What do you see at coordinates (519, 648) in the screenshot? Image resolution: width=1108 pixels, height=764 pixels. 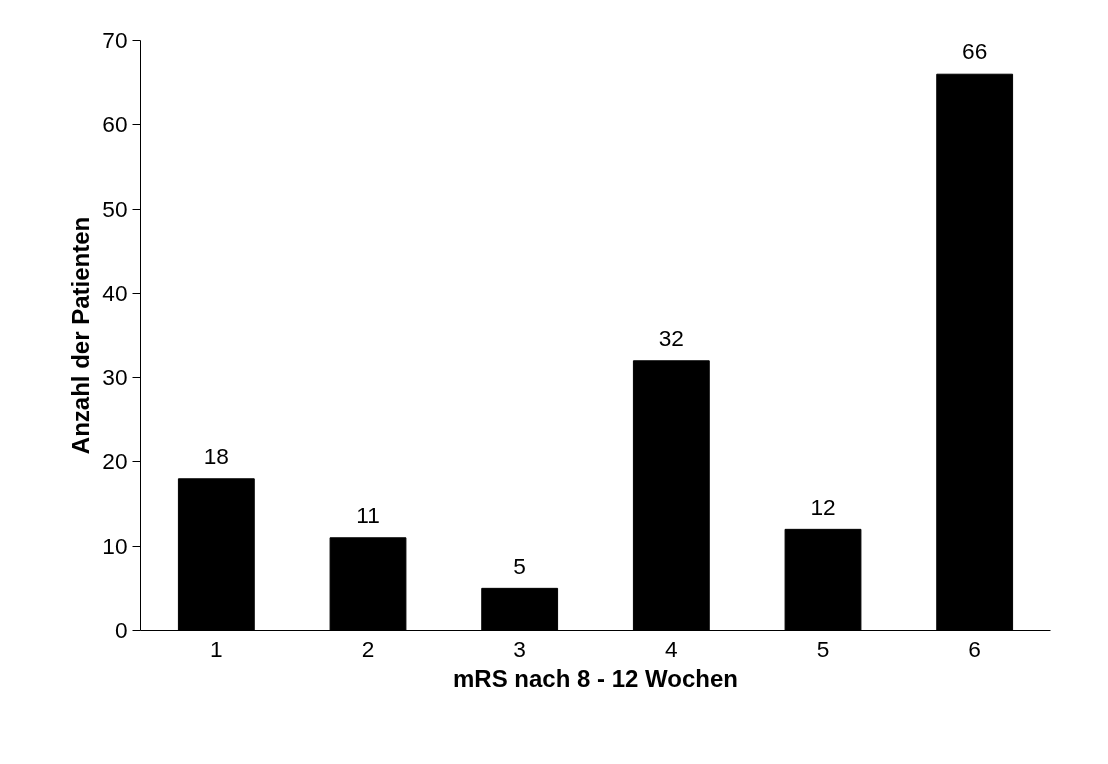 I see `x-tick-label: 3` at bounding box center [519, 648].